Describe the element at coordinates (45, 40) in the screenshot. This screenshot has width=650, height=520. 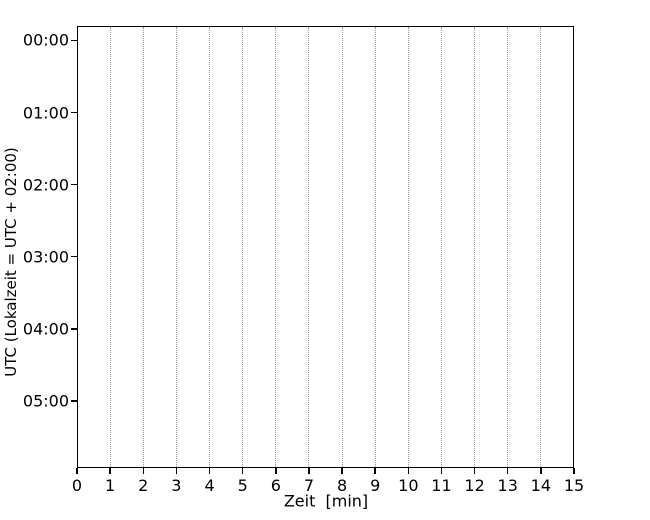
I see `y-tick-label: 00:00` at that location.